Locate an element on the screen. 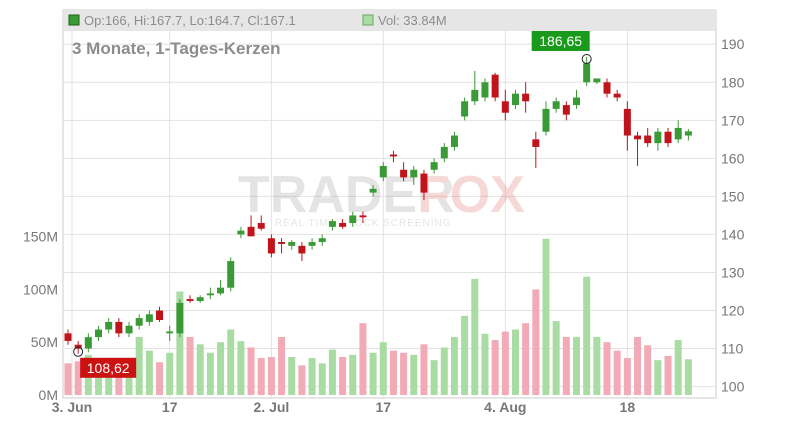 The image size is (800, 425). traderfox-watermark: TRADER FOX REAL TIME STOCK SCREENING is located at coordinates (381, 197).